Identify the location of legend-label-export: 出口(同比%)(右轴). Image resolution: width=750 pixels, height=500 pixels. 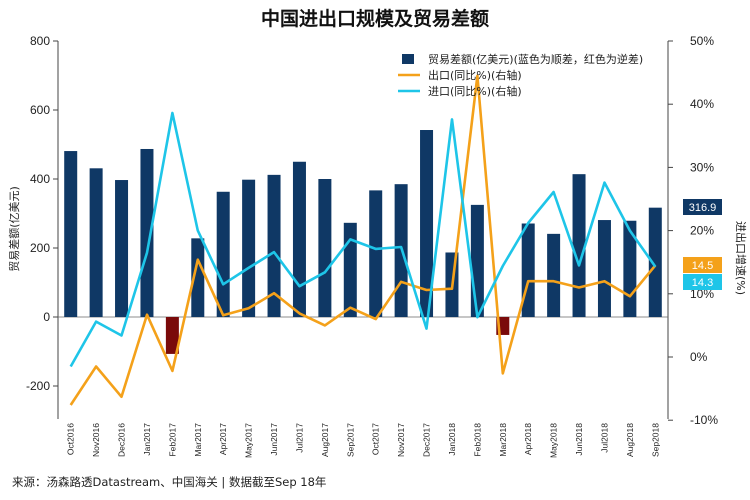
(475, 75).